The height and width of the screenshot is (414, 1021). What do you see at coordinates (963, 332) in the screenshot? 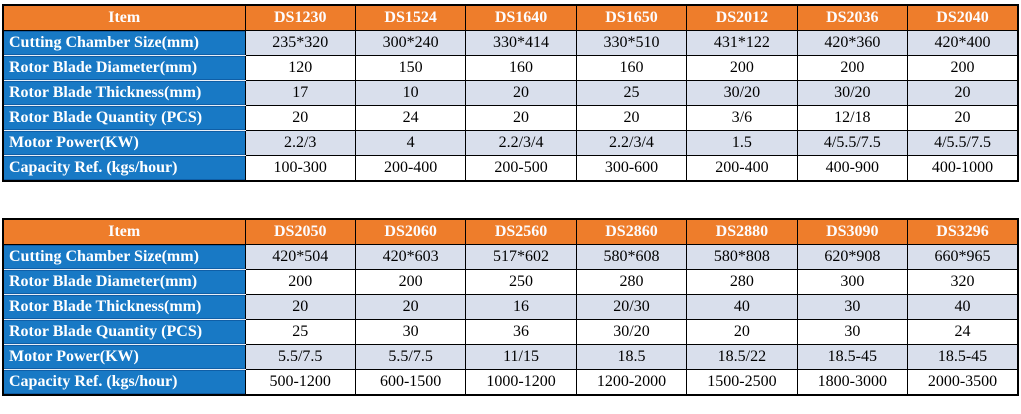
I see `spec-value-cell: 24` at bounding box center [963, 332].